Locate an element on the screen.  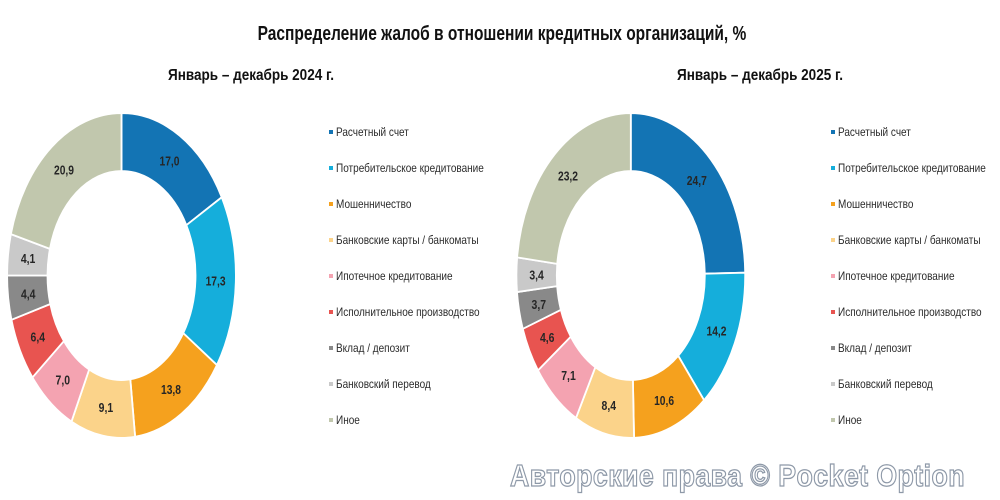
svg-text: 24,7 is located at coordinates (697, 180).